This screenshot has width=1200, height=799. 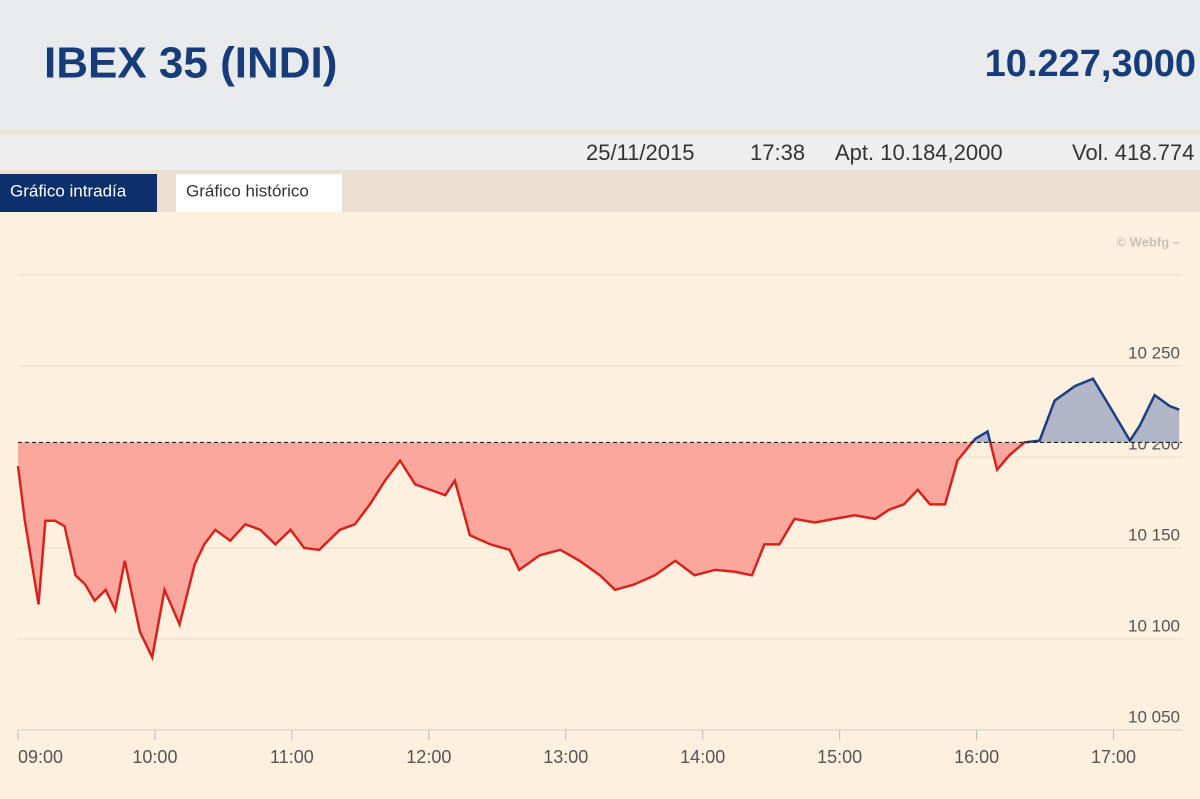 What do you see at coordinates (1090, 64) in the screenshot?
I see `index-price: 10.227,3000` at bounding box center [1090, 64].